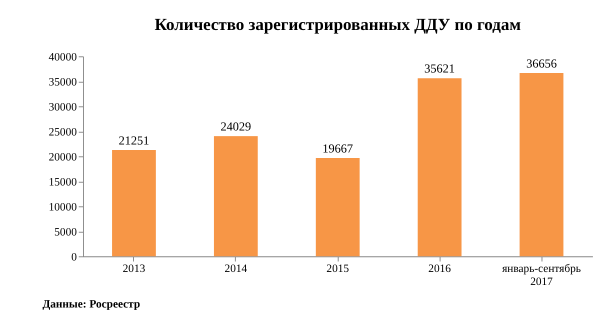 The height and width of the screenshot is (325, 600). I want to click on y-tick-label: 20000, so click(63, 158).